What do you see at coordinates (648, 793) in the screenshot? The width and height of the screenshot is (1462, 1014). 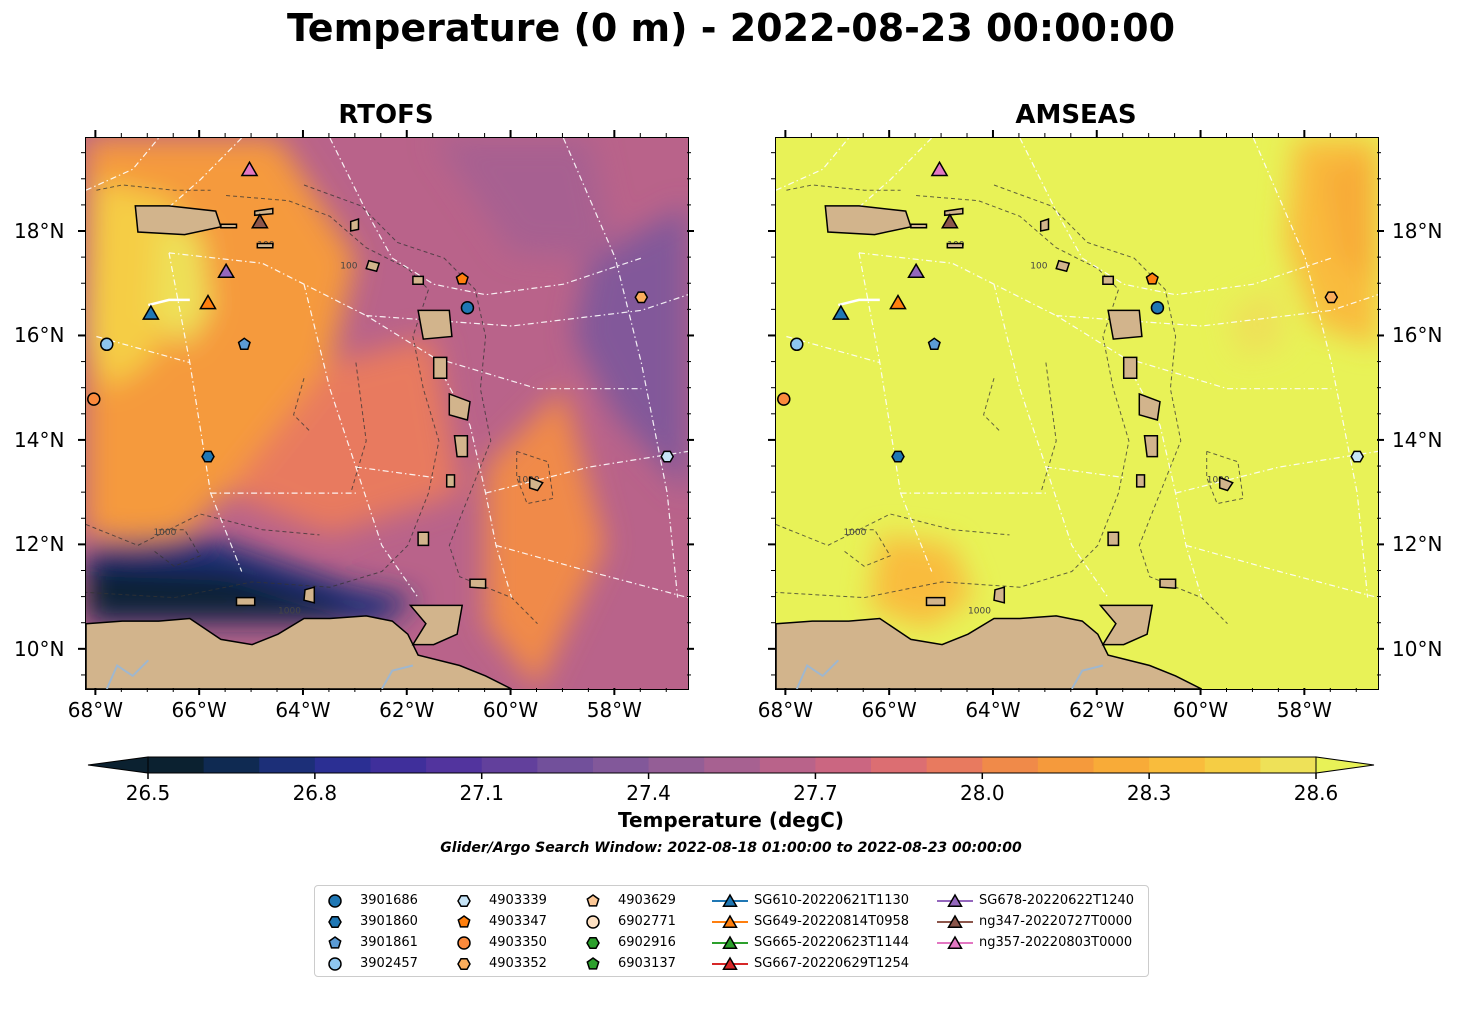 I see `colorbar-tick-label: 27.4` at bounding box center [648, 793].